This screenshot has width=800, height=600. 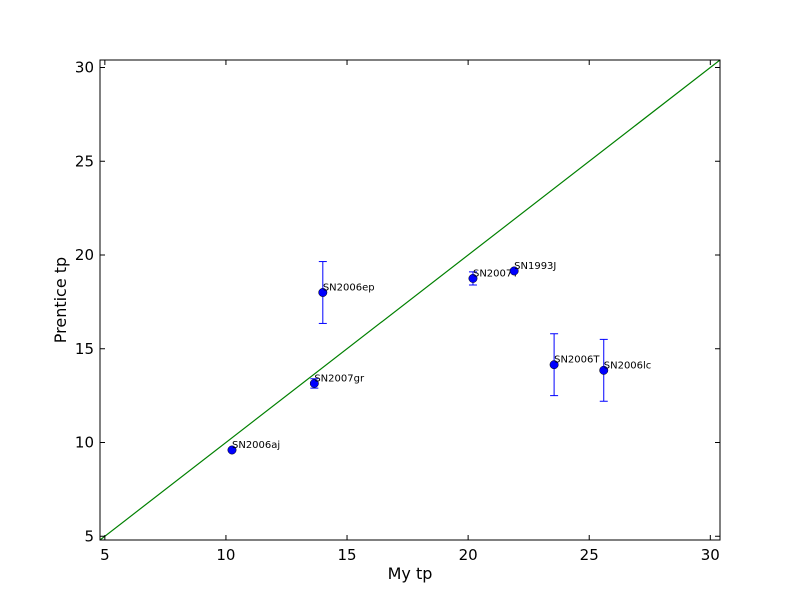 I want to click on point-label: SN2007gr, so click(x=339, y=378).